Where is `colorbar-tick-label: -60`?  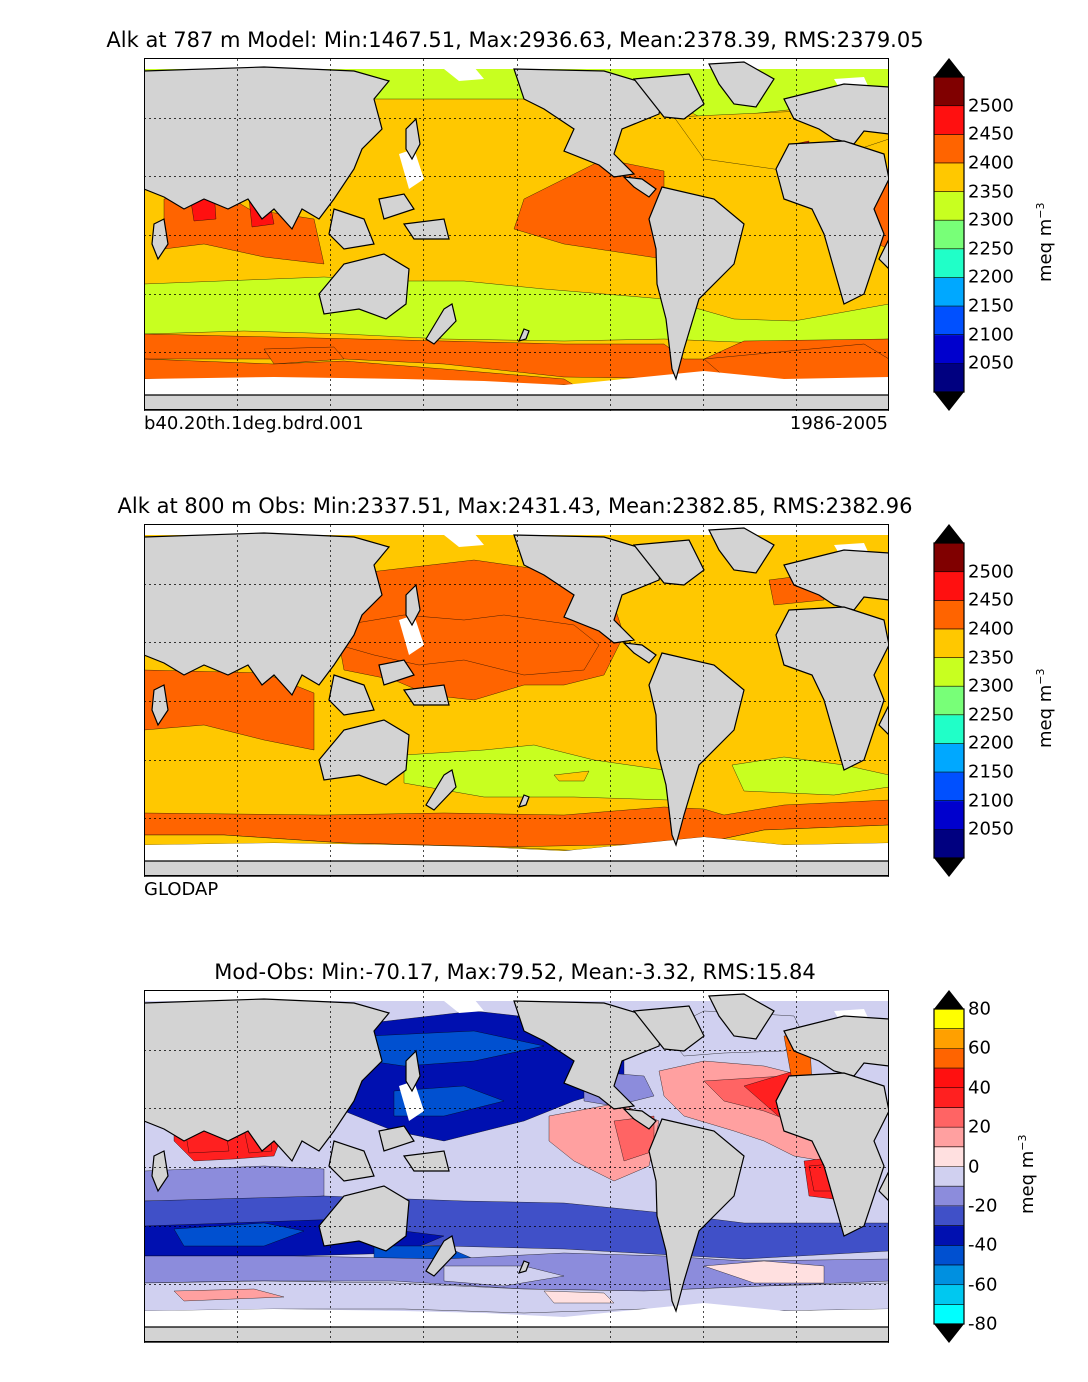 colorbar-tick-label: -60 is located at coordinates (983, 1285).